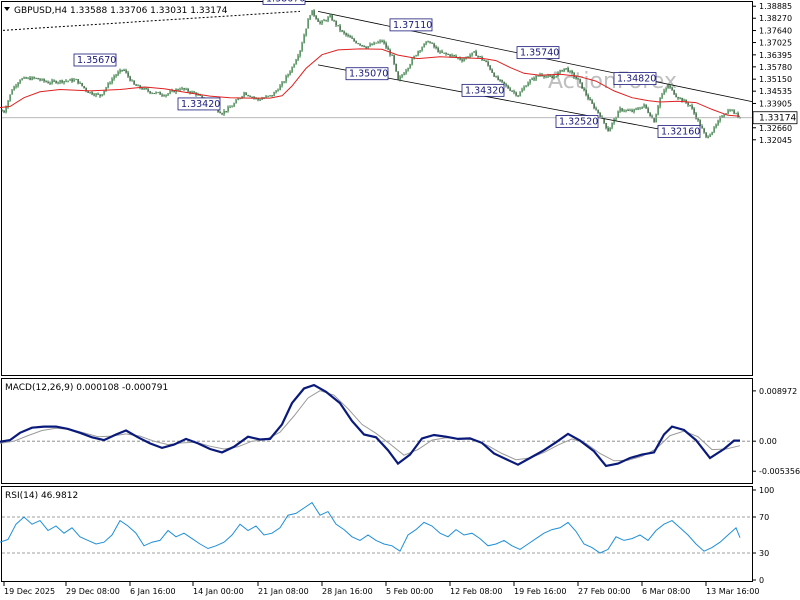  What do you see at coordinates (409, 591) in the screenshot?
I see `time-tick-label: 5 Feb 00:00` at bounding box center [409, 591].